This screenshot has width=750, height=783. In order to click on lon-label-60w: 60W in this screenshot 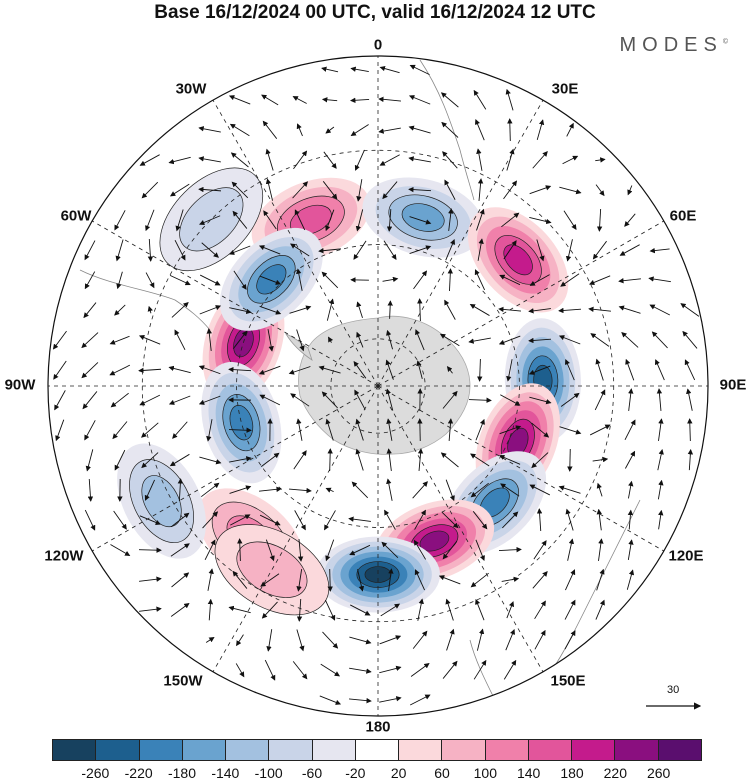, I will do `click(76, 216)`.